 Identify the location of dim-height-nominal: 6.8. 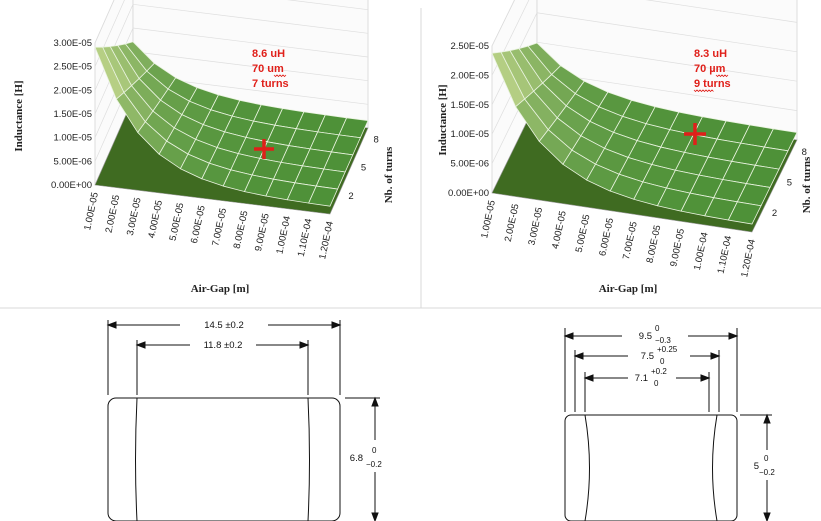
(356, 458).